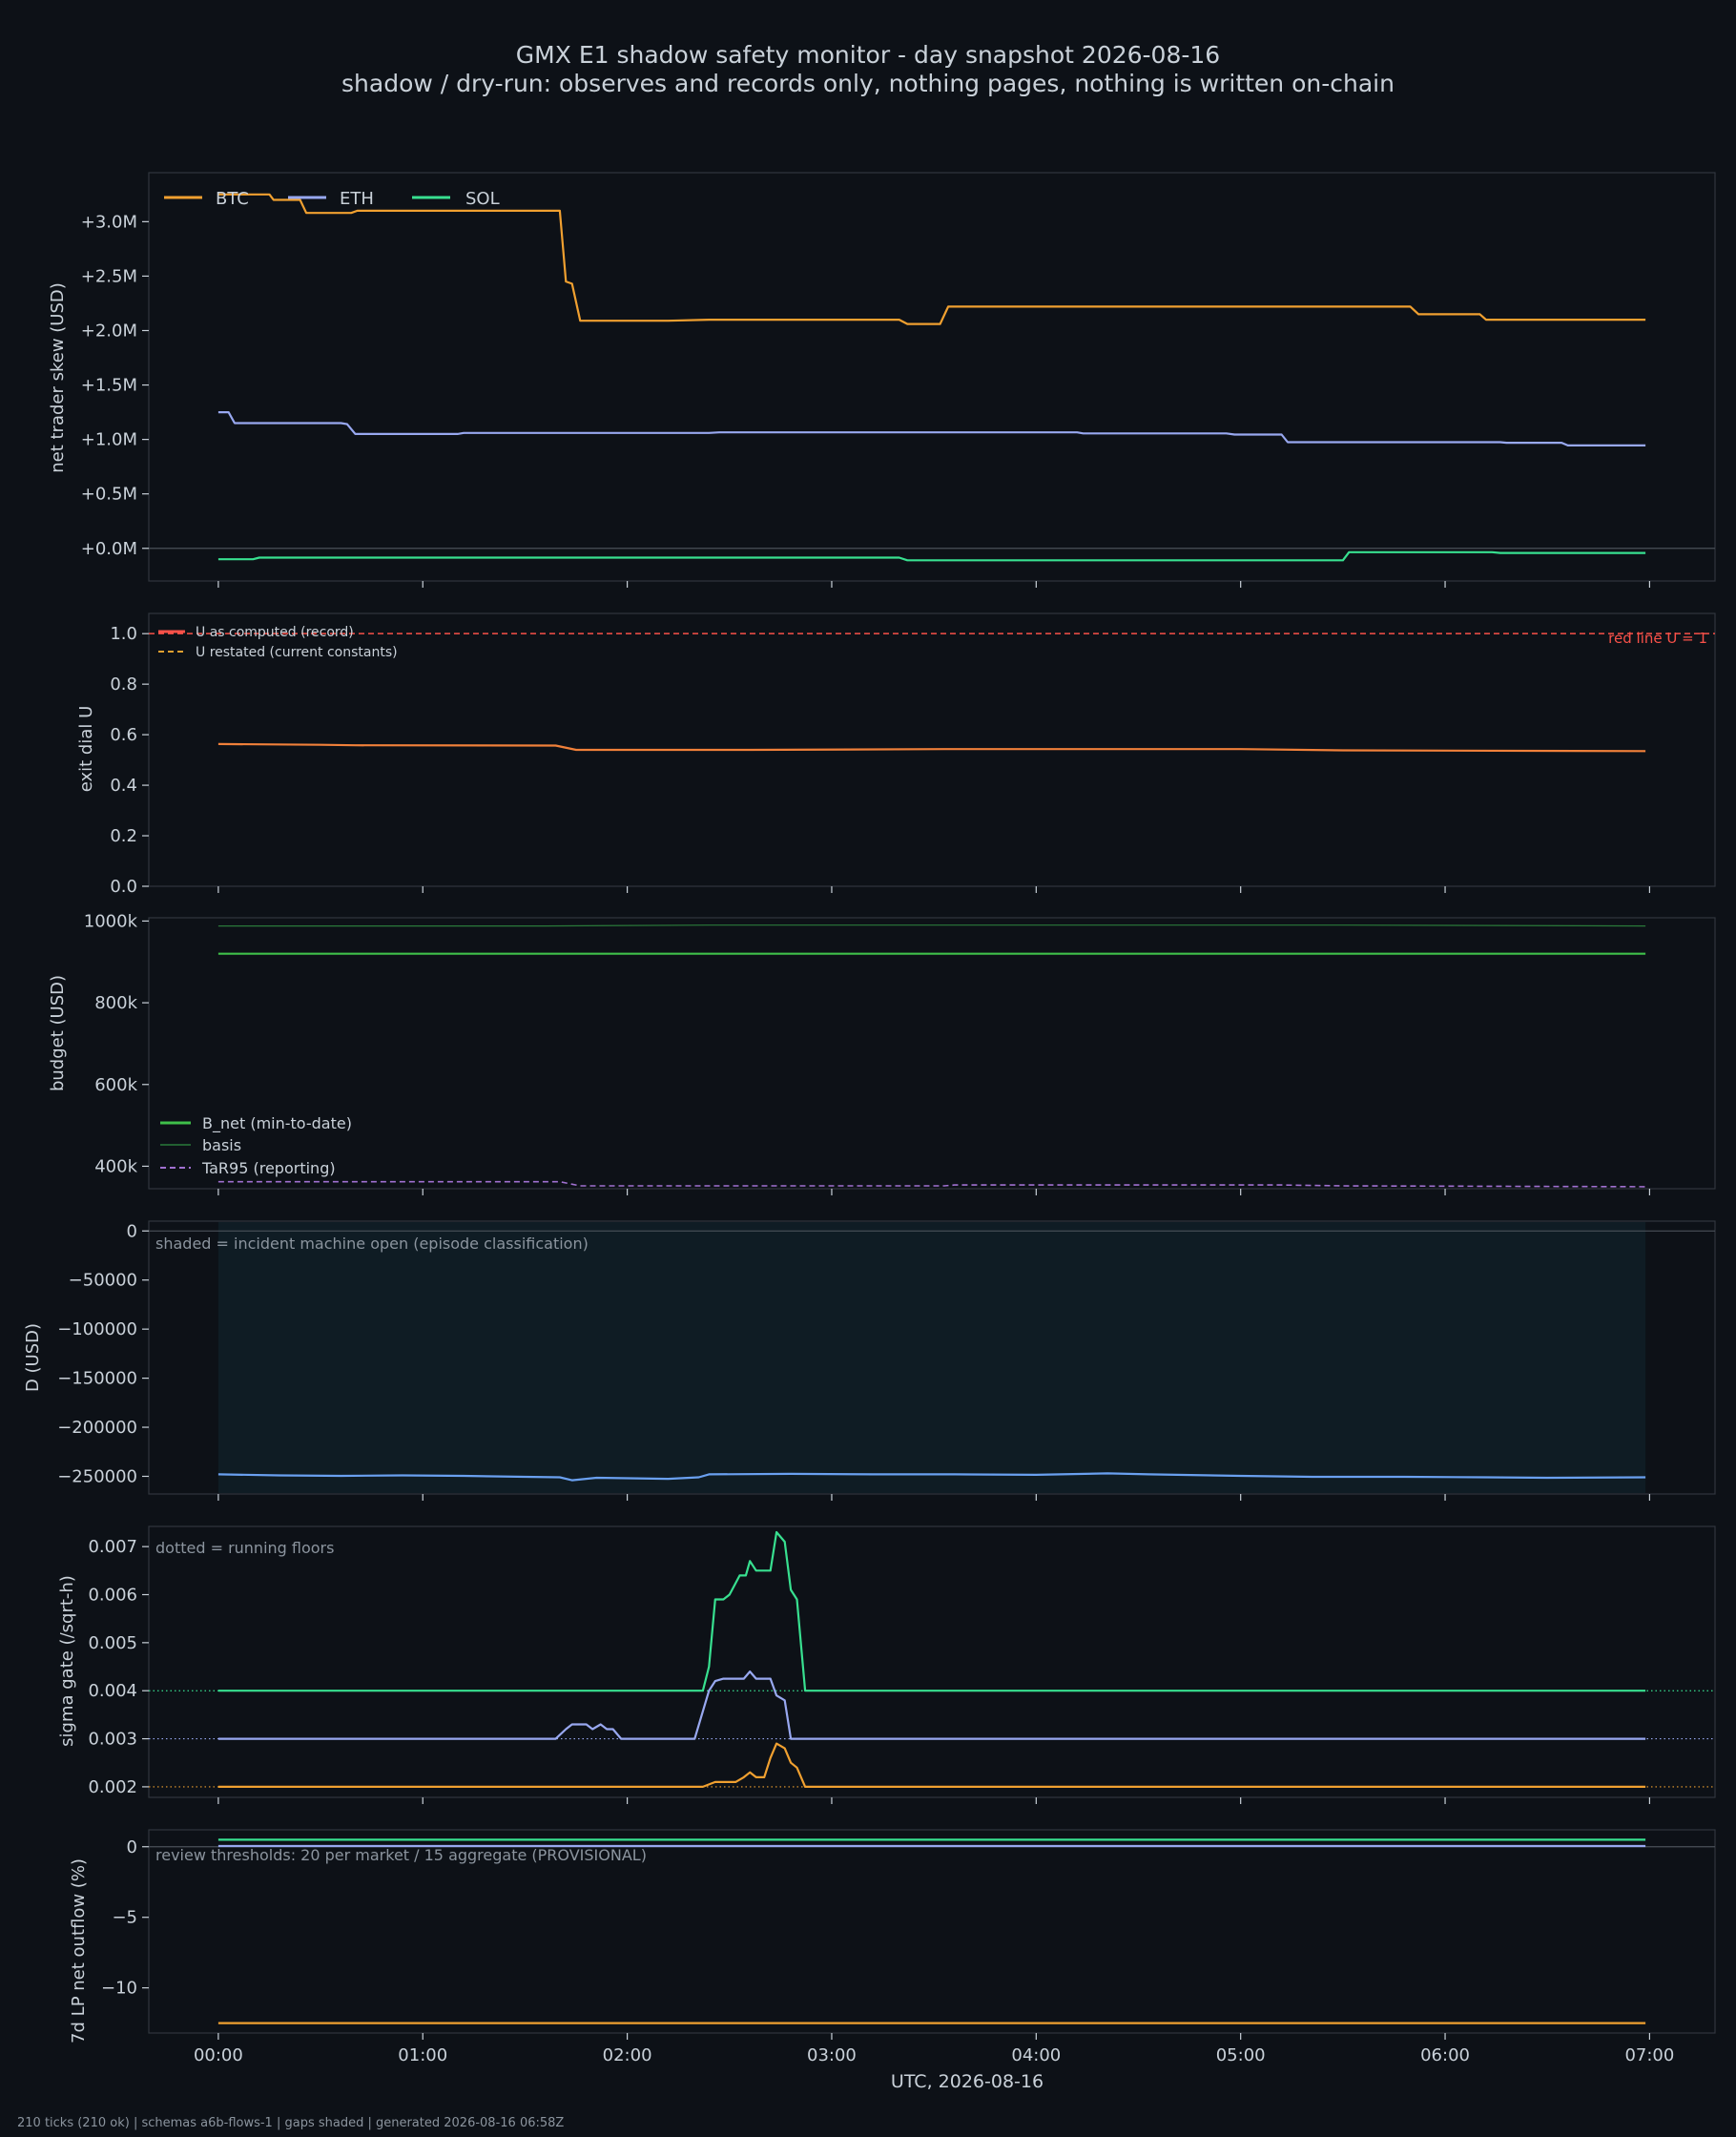  I want to click on legend-tar95-label: TaR95 (reporting), so click(268, 1168).